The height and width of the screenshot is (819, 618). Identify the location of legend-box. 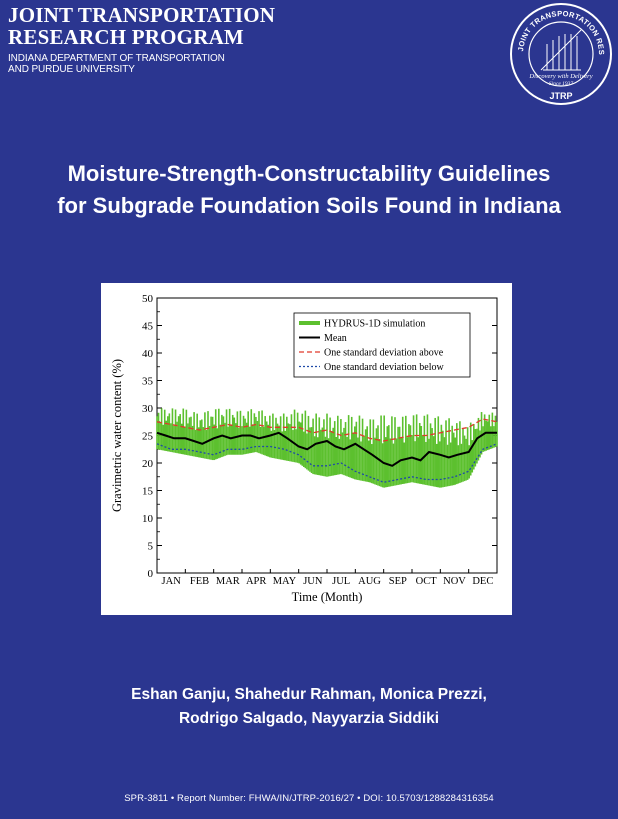
(382, 345).